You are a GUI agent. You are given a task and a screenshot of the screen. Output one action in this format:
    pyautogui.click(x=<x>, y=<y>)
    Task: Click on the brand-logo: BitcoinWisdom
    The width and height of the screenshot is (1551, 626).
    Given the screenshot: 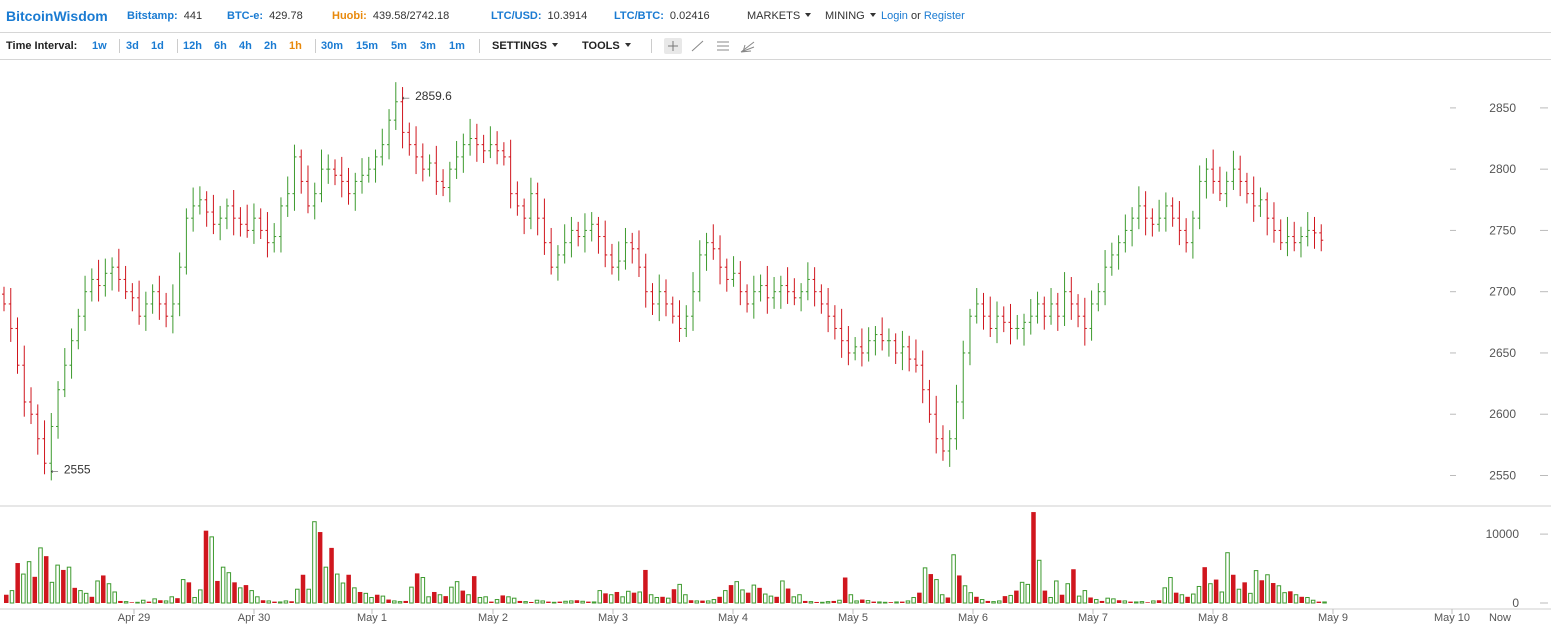 What is the action you would take?
    pyautogui.click(x=57, y=16)
    